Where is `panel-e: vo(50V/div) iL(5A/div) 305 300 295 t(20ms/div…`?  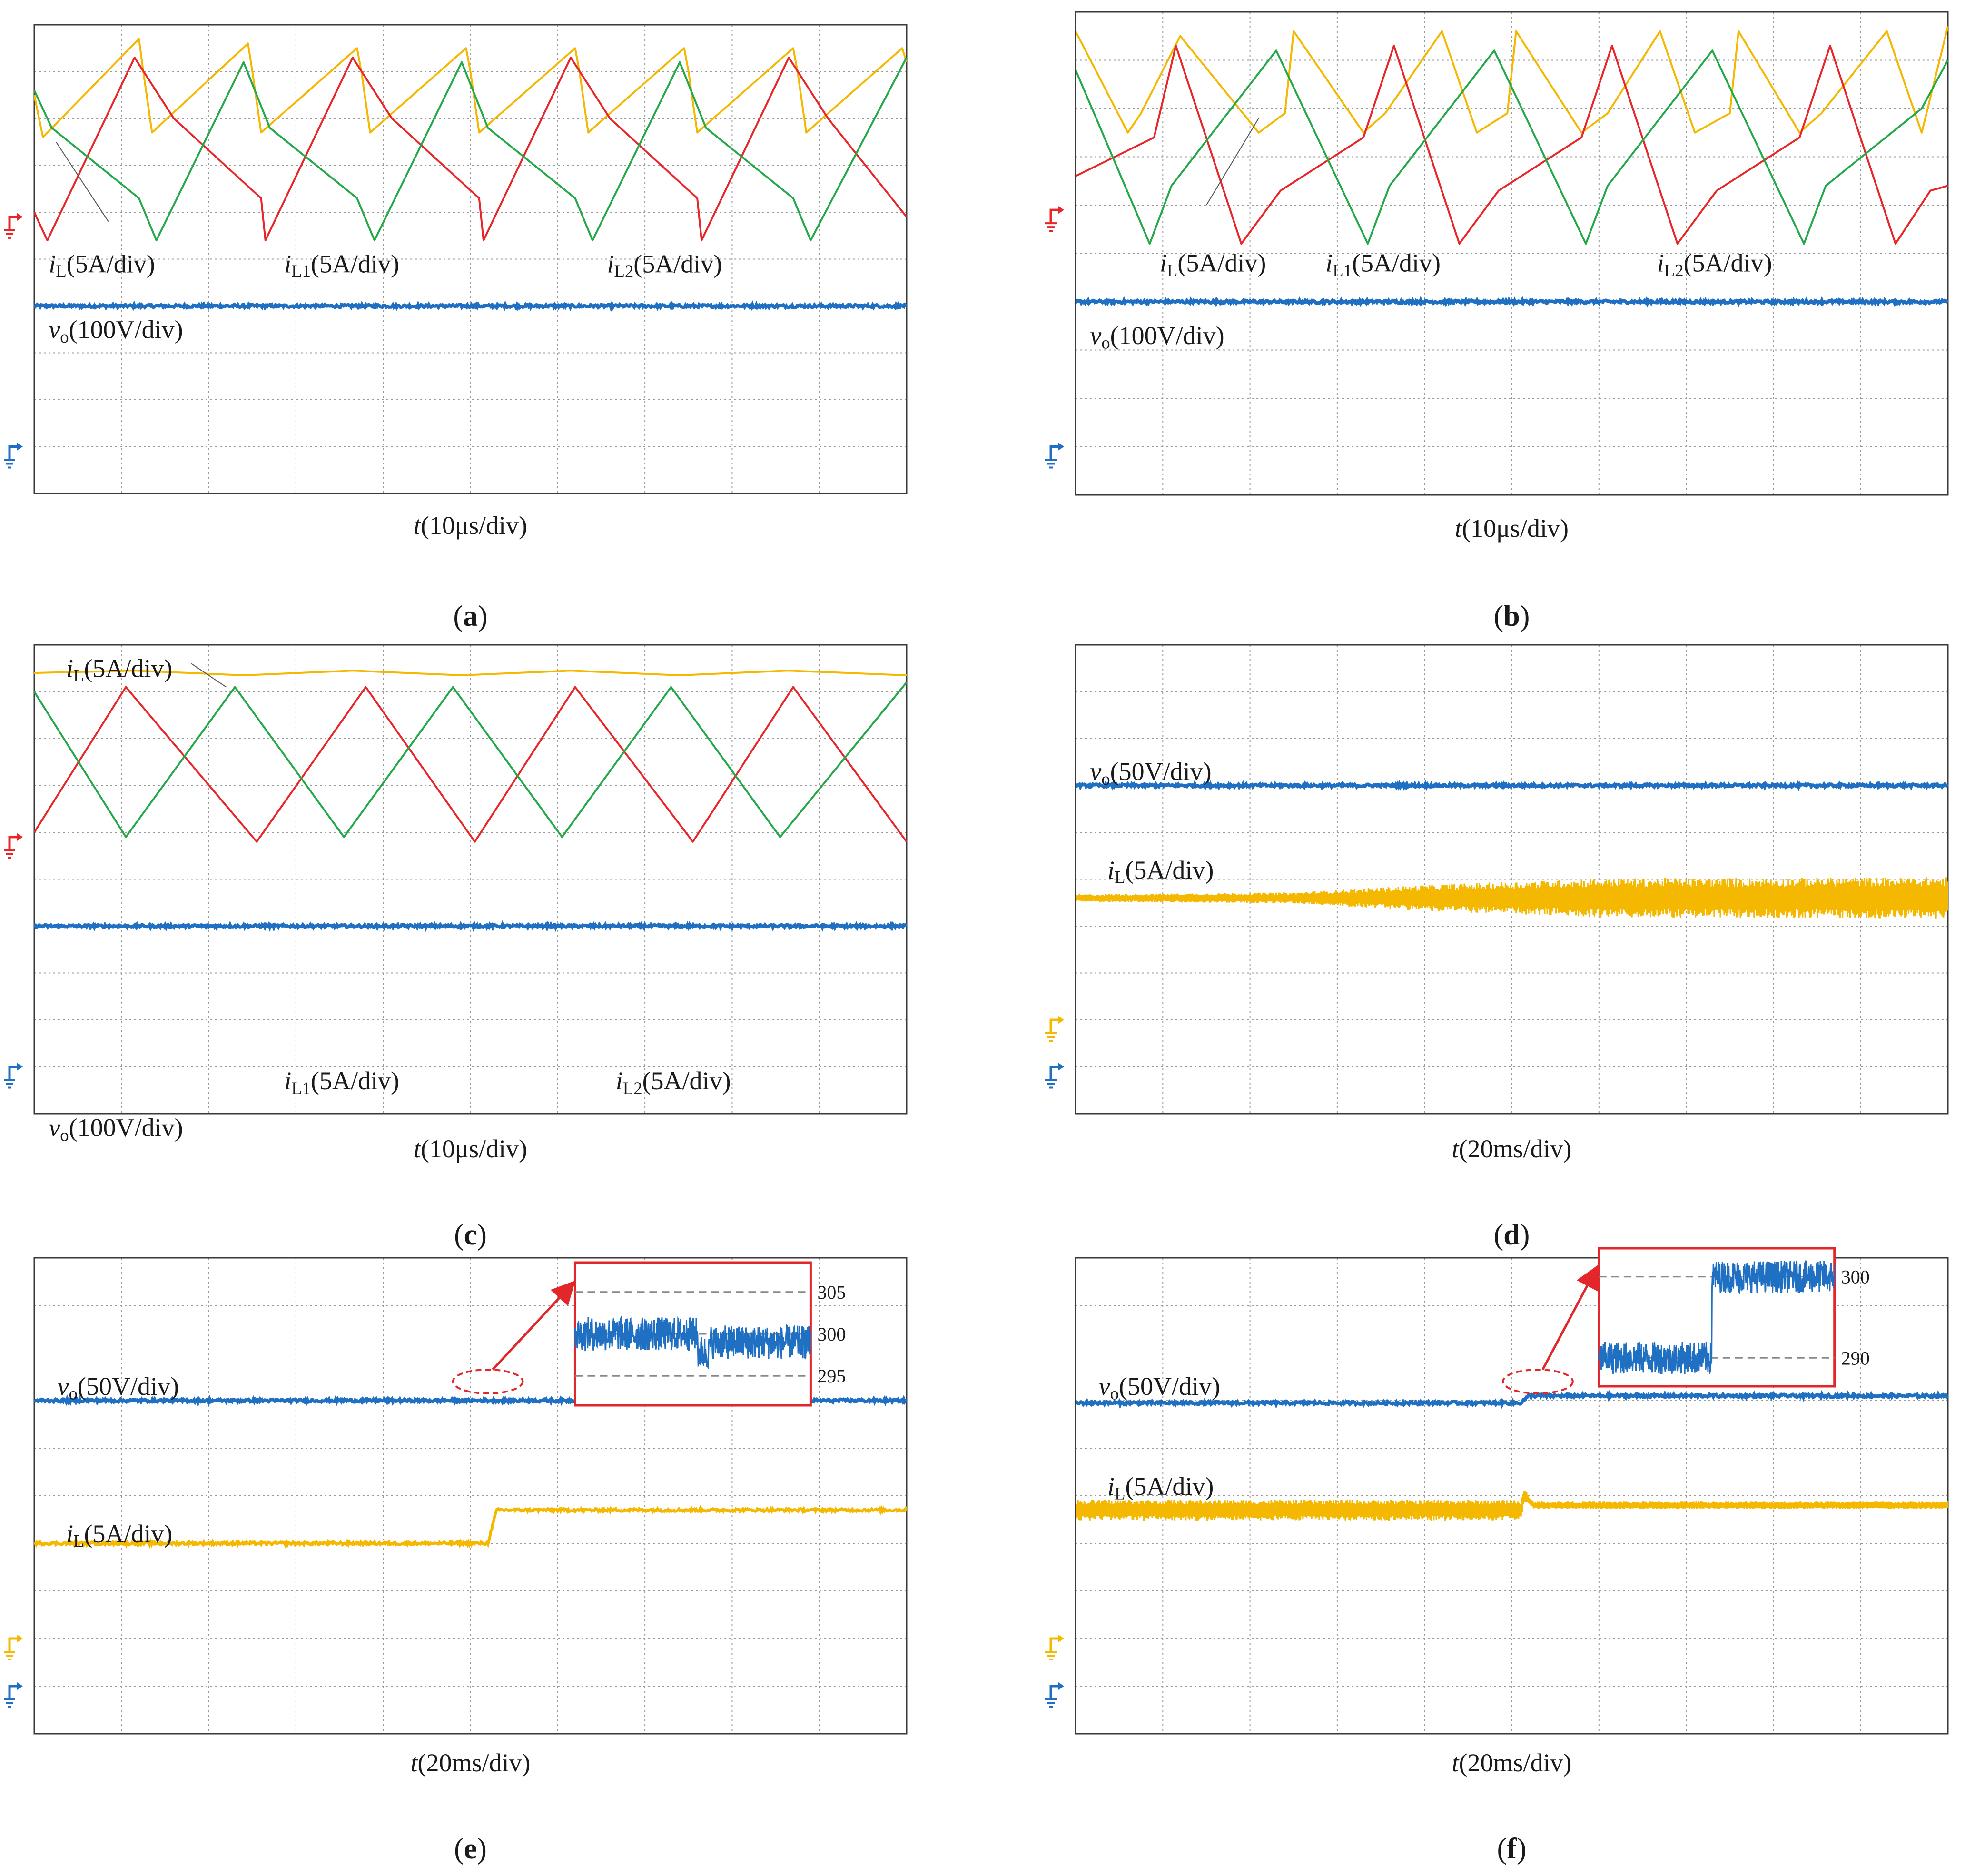
panel-e: vo(50V/div) iL(5A/div) 305 300 295 t(20ms/div… is located at coordinates (456, 1561).